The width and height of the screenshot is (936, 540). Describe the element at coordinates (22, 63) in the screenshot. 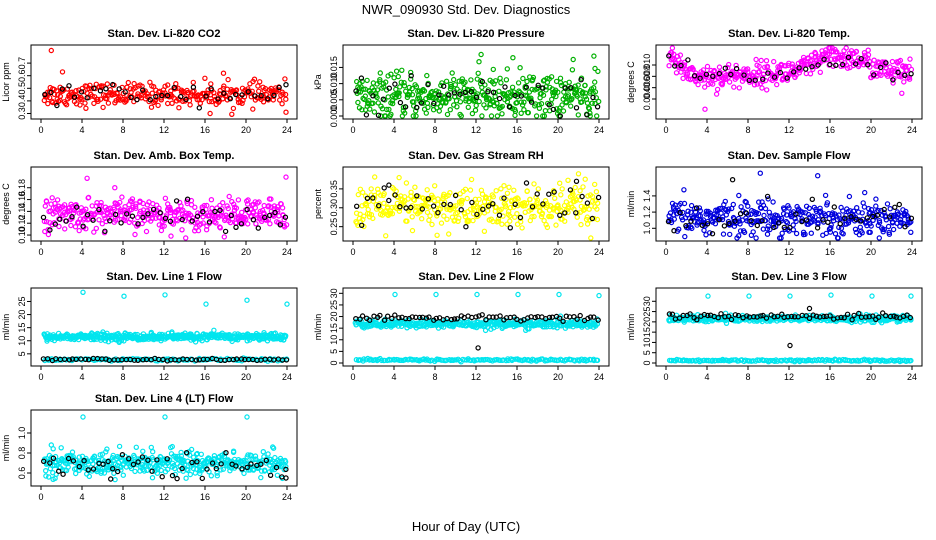

I see `y-tick-label: 0.7` at that location.